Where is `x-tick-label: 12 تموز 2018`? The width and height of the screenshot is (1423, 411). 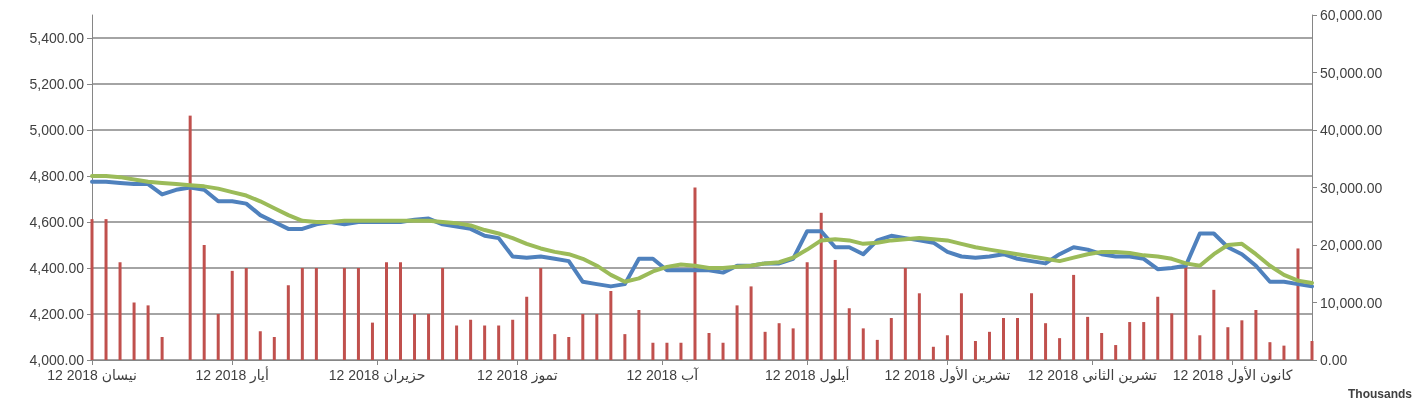
x-tick-label: 12 تموز 2018 is located at coordinates (517, 375).